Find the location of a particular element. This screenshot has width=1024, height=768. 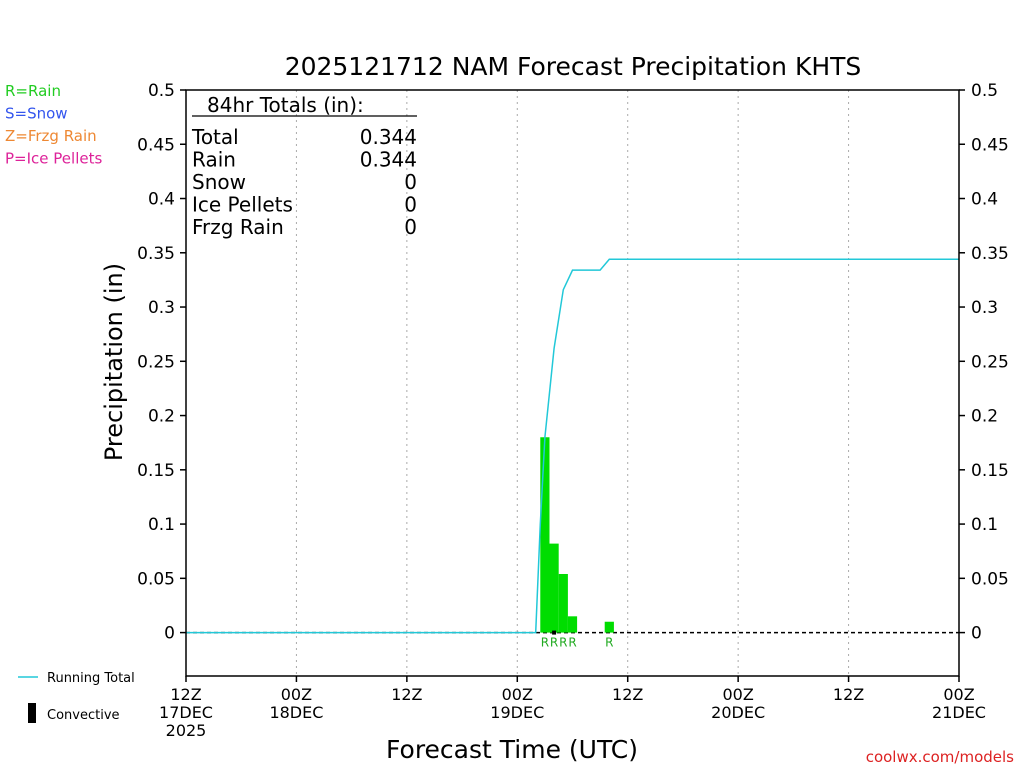

x-tick-label: 17DEC is located at coordinates (186, 712).